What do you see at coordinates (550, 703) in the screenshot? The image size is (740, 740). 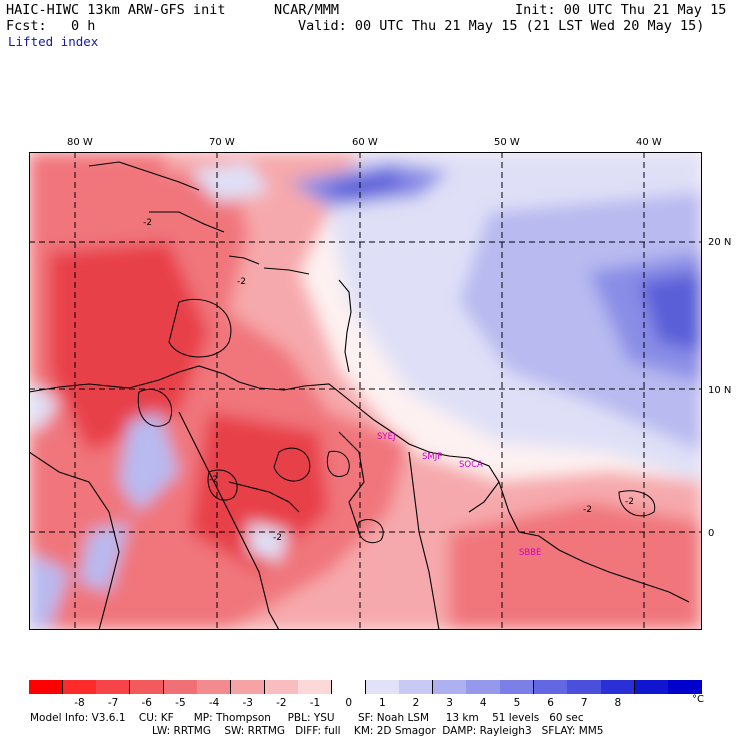 I see `colorbar-tick-label: 6` at bounding box center [550, 703].